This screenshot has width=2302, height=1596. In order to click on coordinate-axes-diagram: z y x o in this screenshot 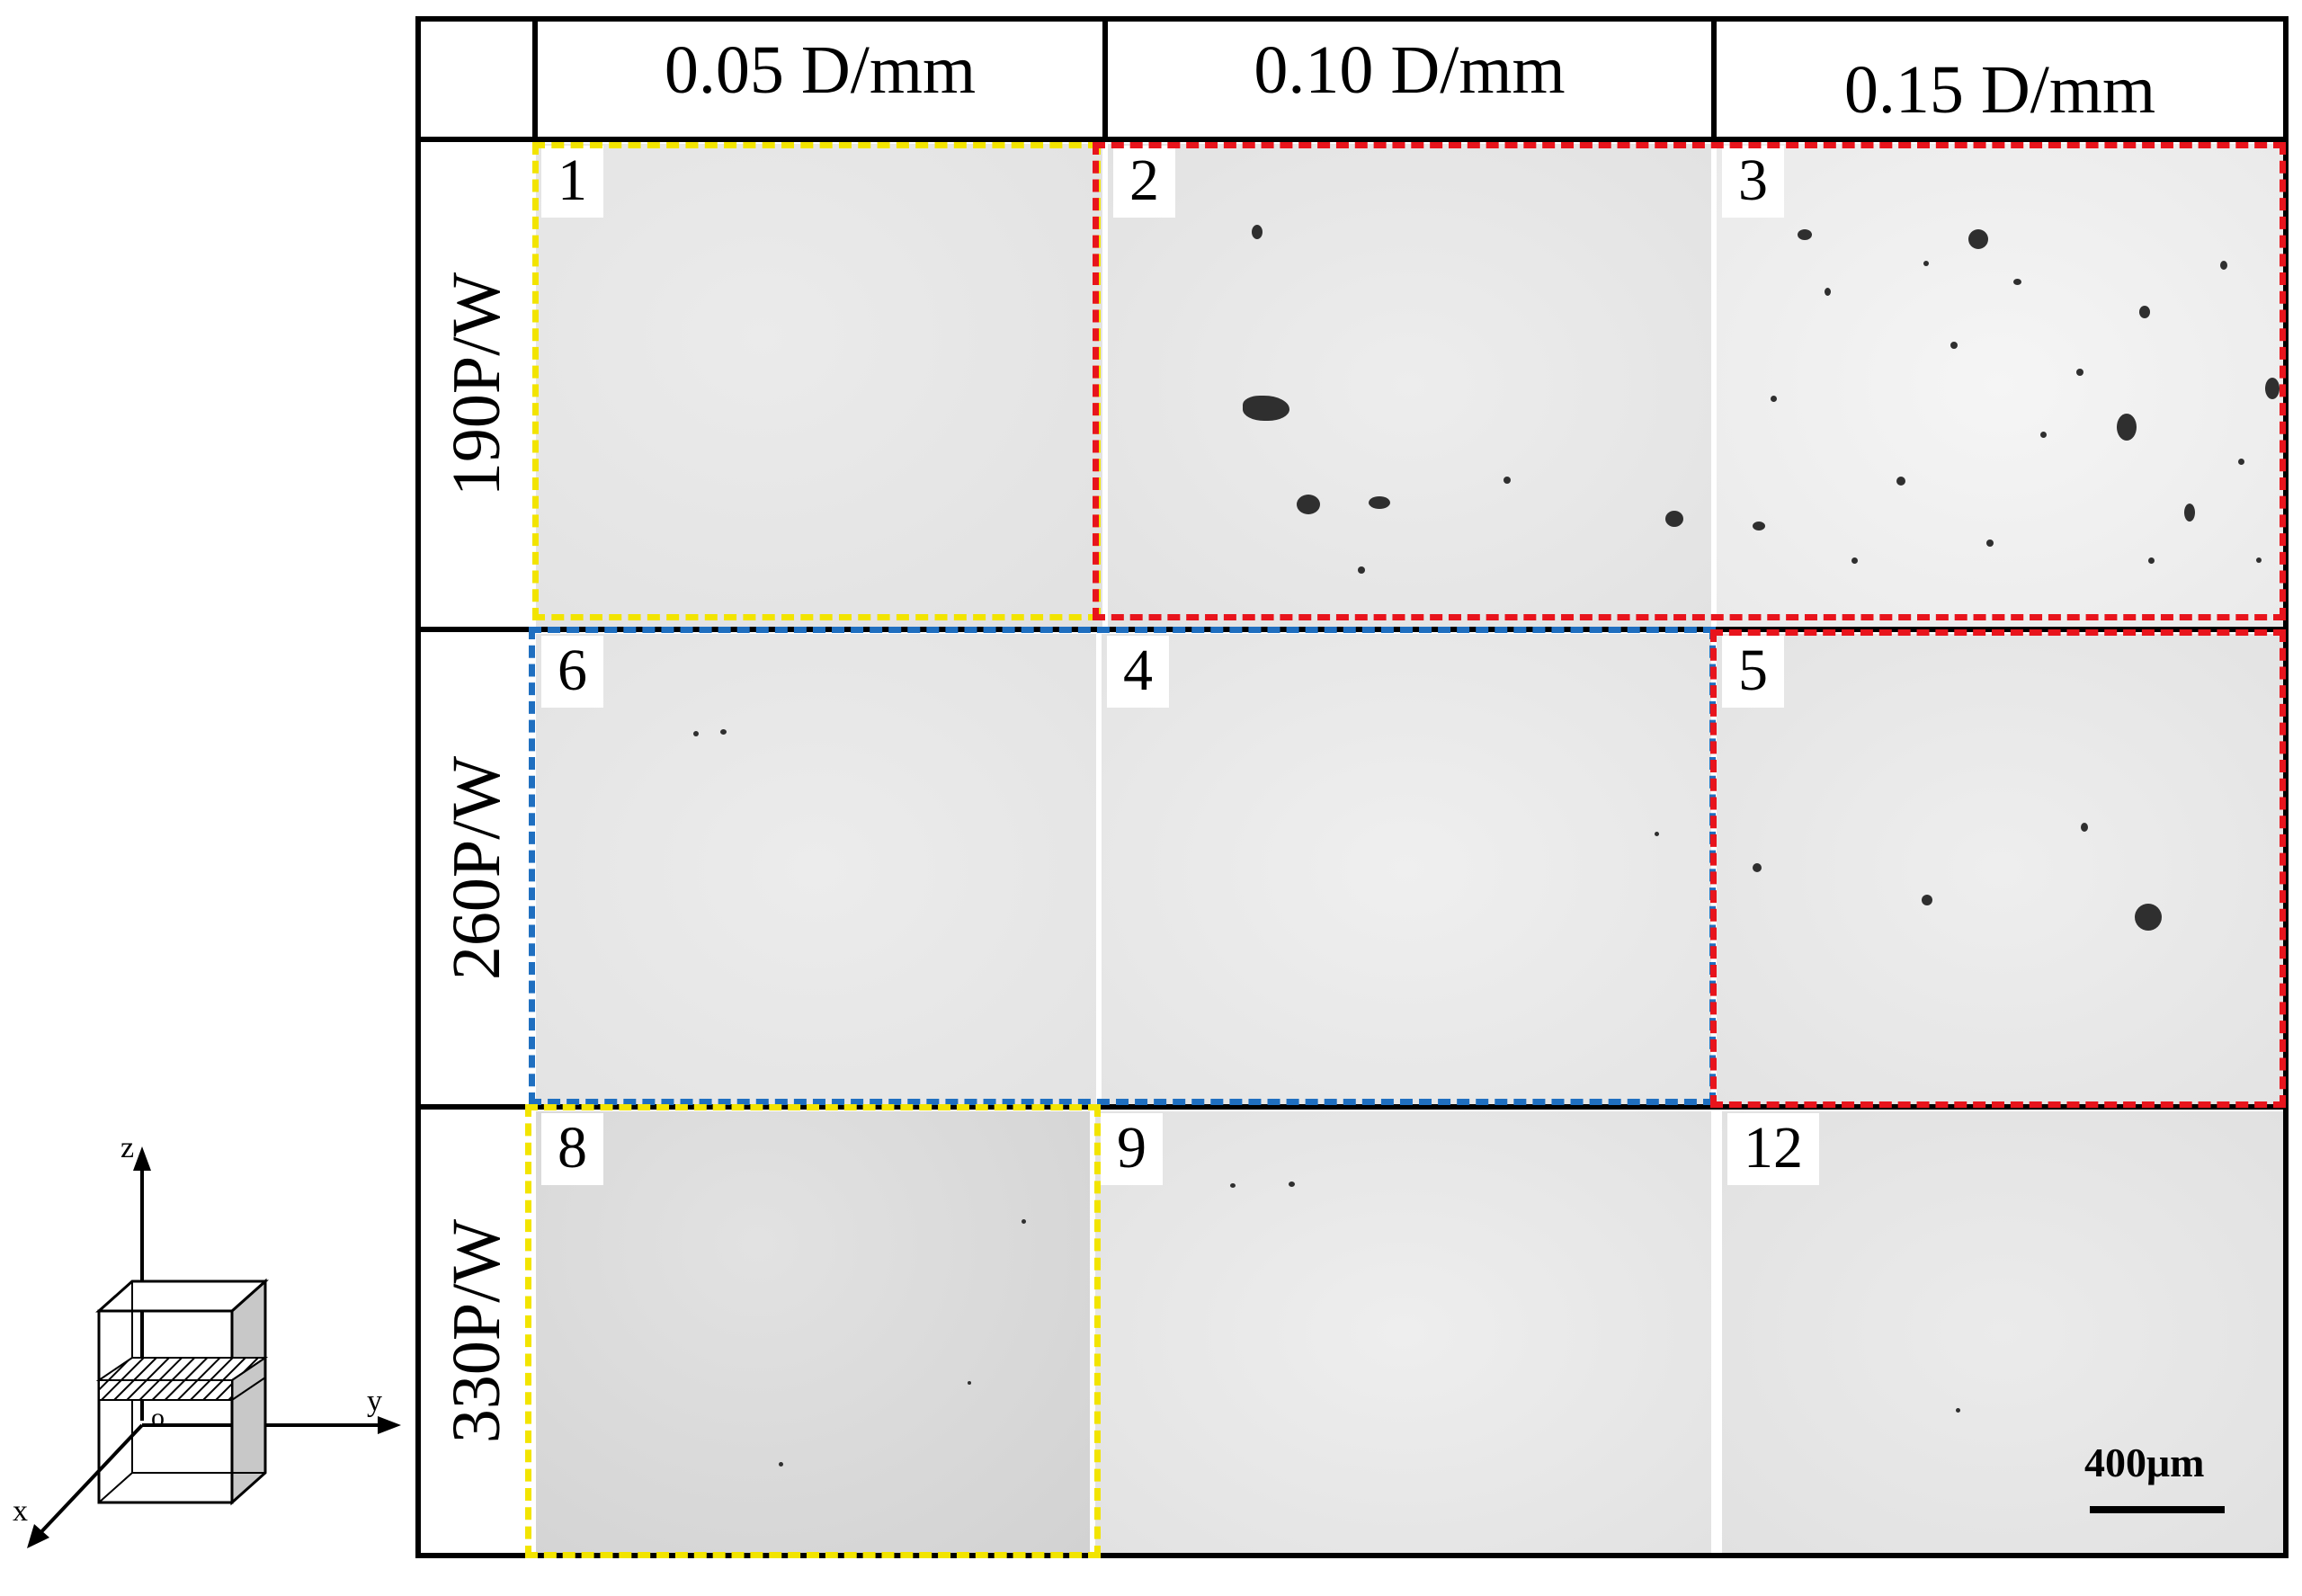, I will do `click(212, 1349)`.